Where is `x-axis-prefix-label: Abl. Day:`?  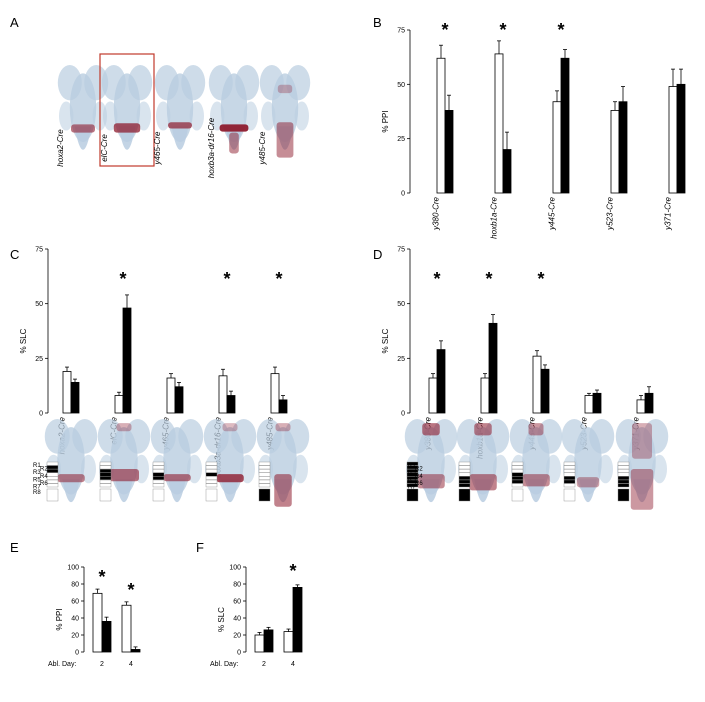
x-axis-prefix-label: Abl. Day: is located at coordinates (224, 664).